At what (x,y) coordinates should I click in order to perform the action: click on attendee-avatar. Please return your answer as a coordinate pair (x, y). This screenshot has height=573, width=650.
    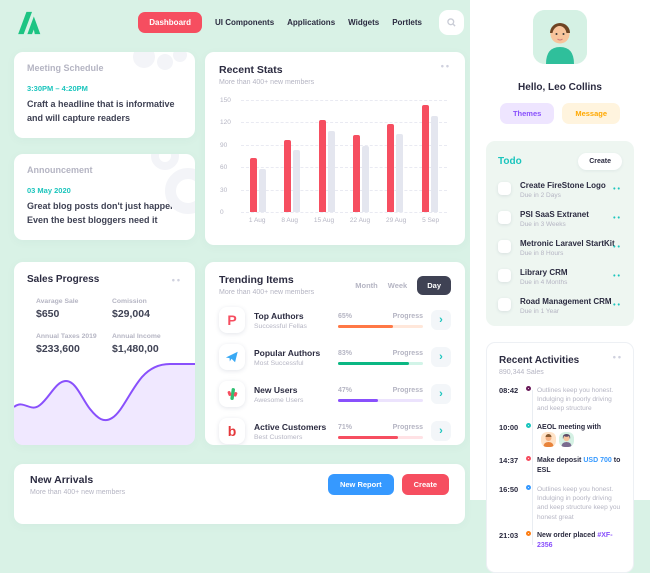
    Looking at the image, I should click on (548, 440).